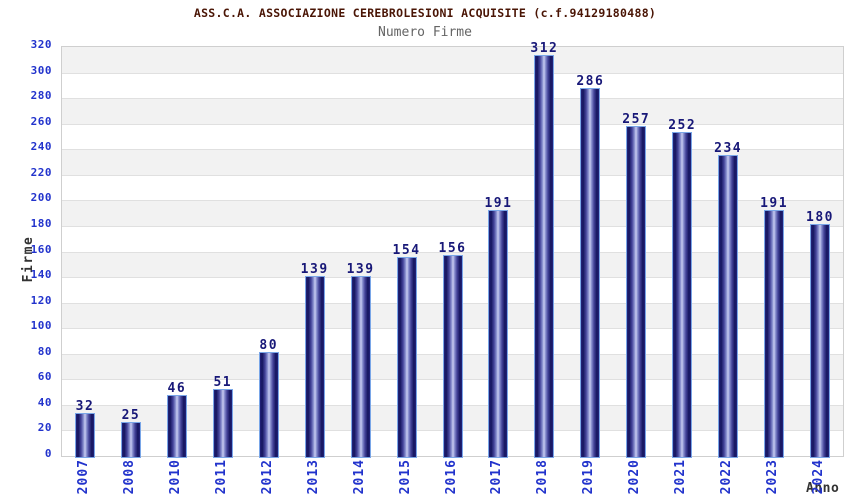 This screenshot has height=500, width=850. What do you see at coordinates (41, 172) in the screenshot?
I see `y-tick-label: 220` at bounding box center [41, 172].